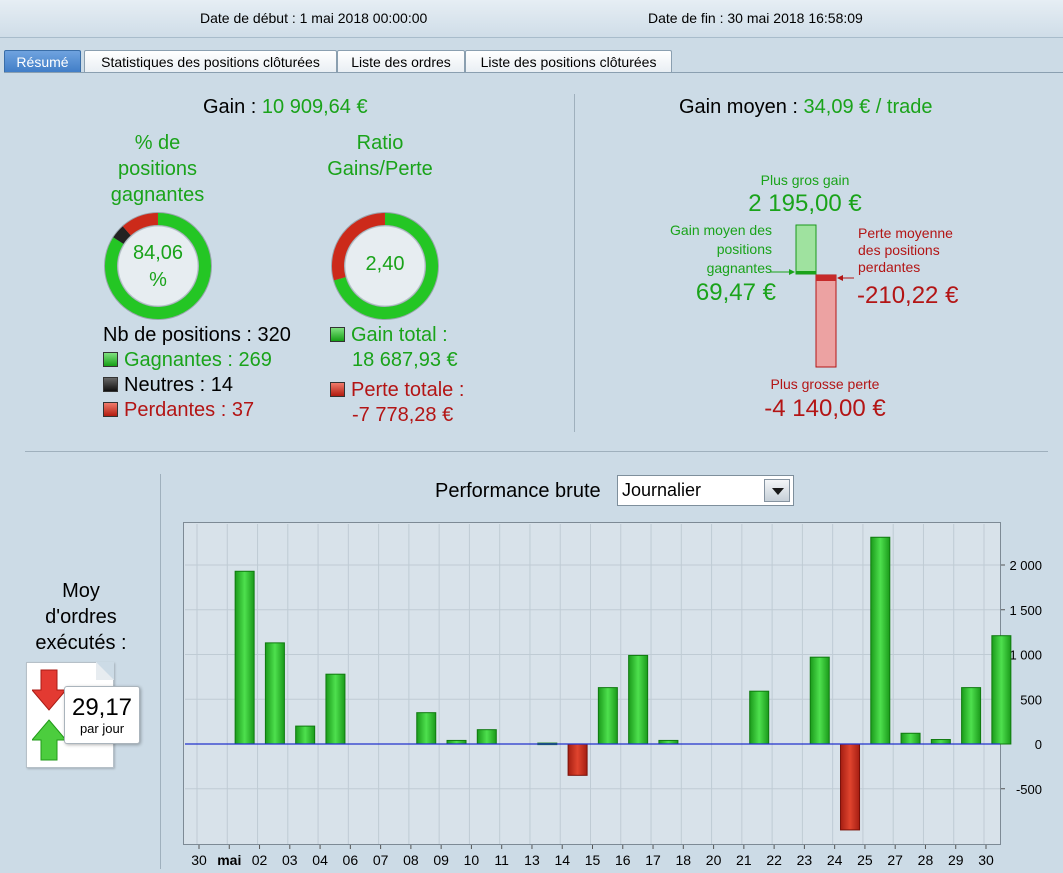 The image size is (1063, 873). What do you see at coordinates (337, 334) in the screenshot?
I see `gain-total-swatch` at bounding box center [337, 334].